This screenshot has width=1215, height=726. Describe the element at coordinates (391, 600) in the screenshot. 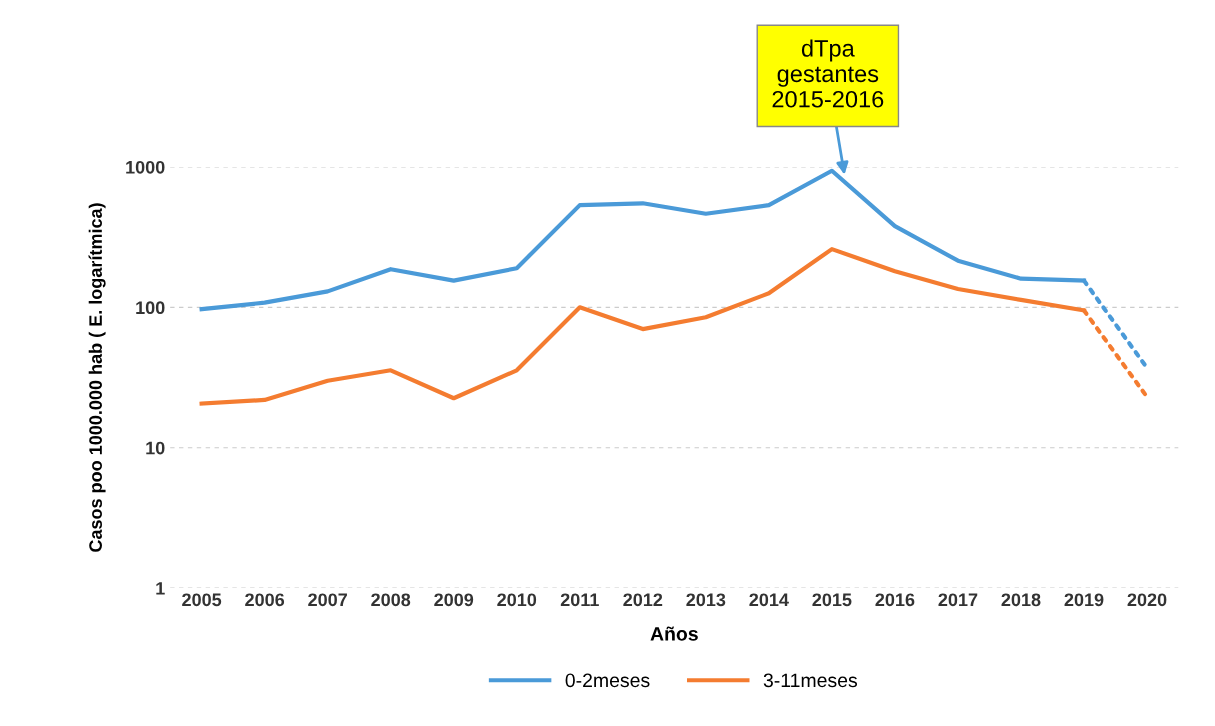

I see `x-tick-label: 2008` at that location.